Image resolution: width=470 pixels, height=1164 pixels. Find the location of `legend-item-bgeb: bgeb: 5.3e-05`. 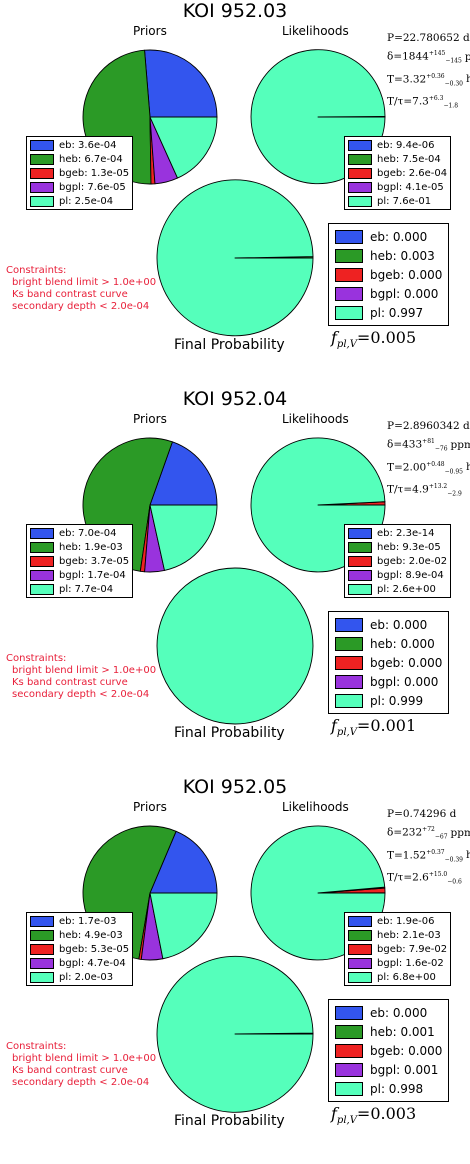

legend-item-bgeb: bgeb: 5.3e-05 is located at coordinates (79, 949).